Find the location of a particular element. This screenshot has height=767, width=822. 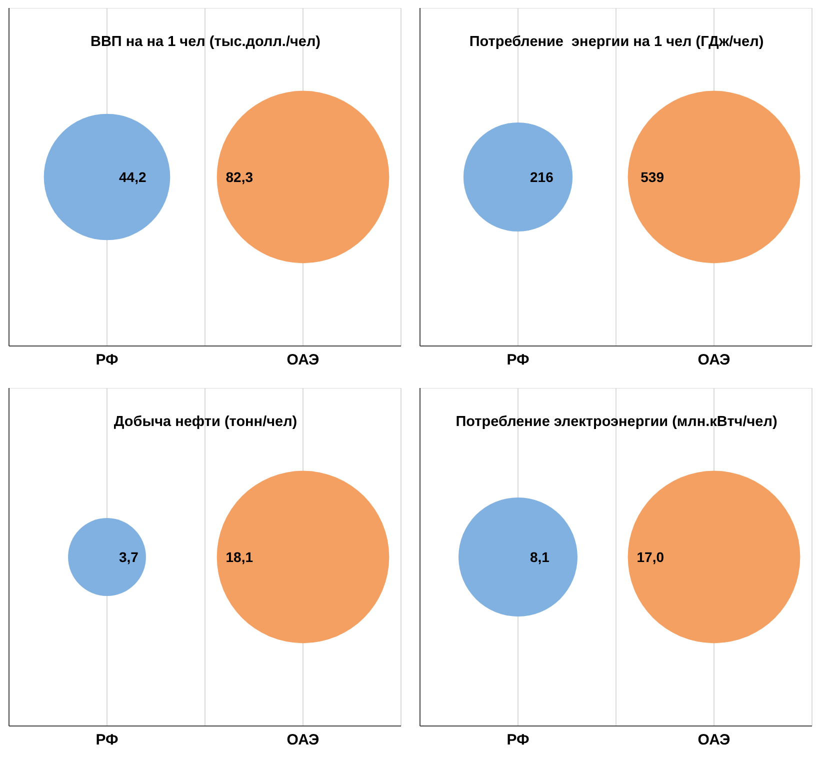

data-label: 82,3 is located at coordinates (240, 176).